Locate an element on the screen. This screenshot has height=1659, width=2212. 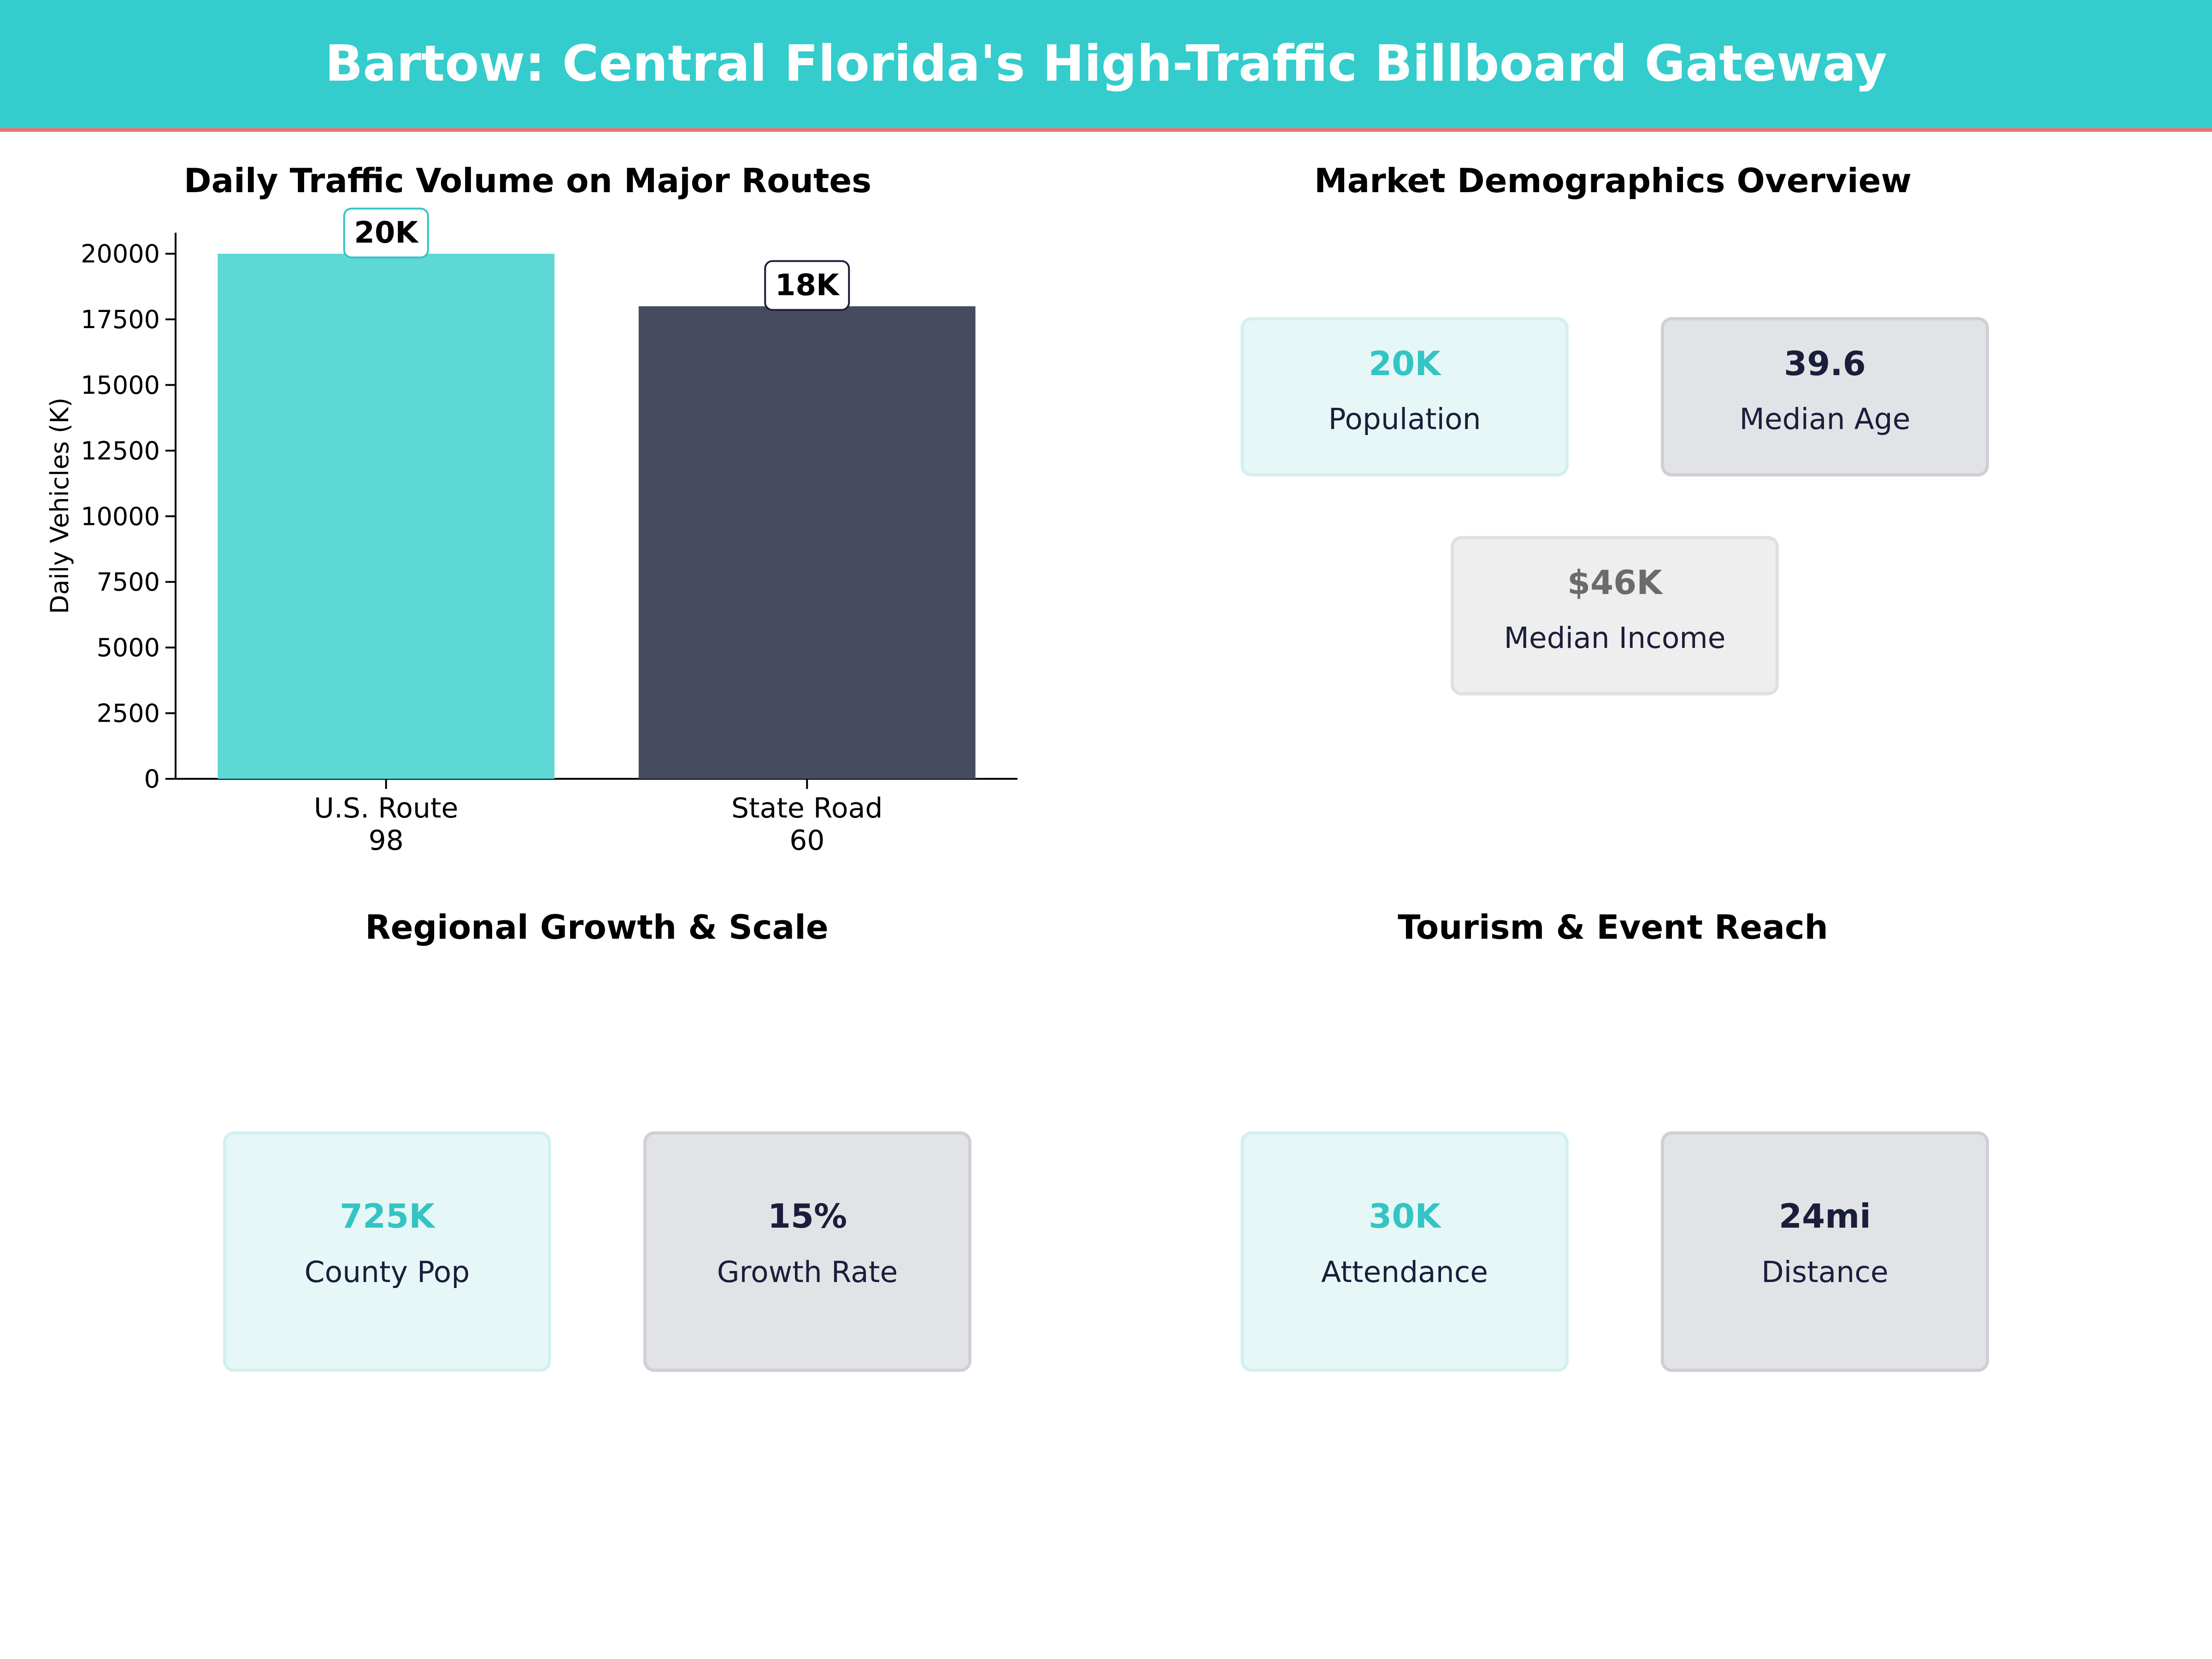
county-pop-value: 725K is located at coordinates (387, 1216).